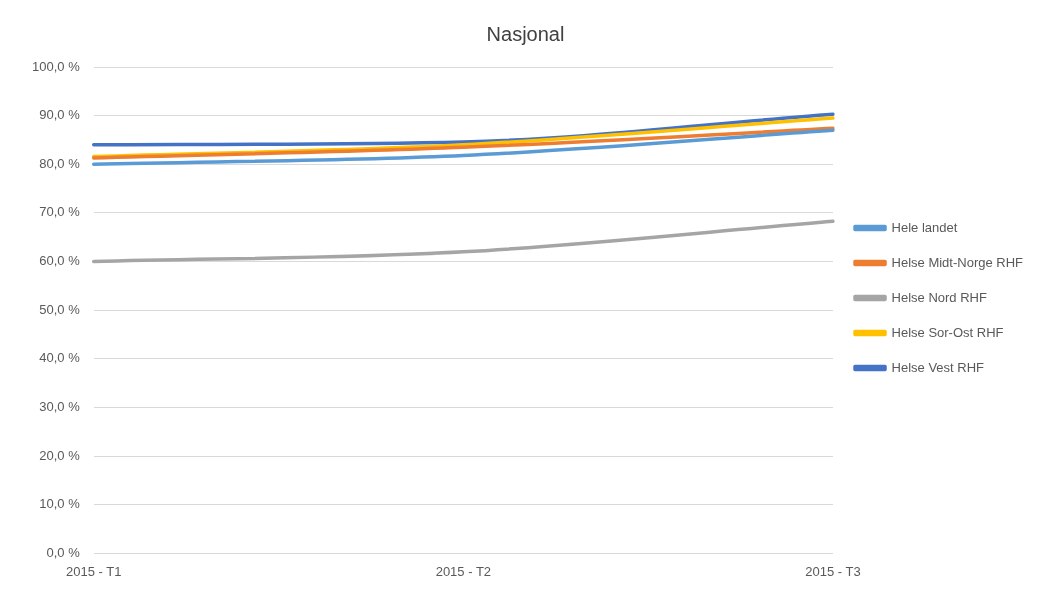 The height and width of the screenshot is (607, 1055). Describe the element at coordinates (60, 261) in the screenshot. I see `y-tick-label: 60,0 %` at that location.